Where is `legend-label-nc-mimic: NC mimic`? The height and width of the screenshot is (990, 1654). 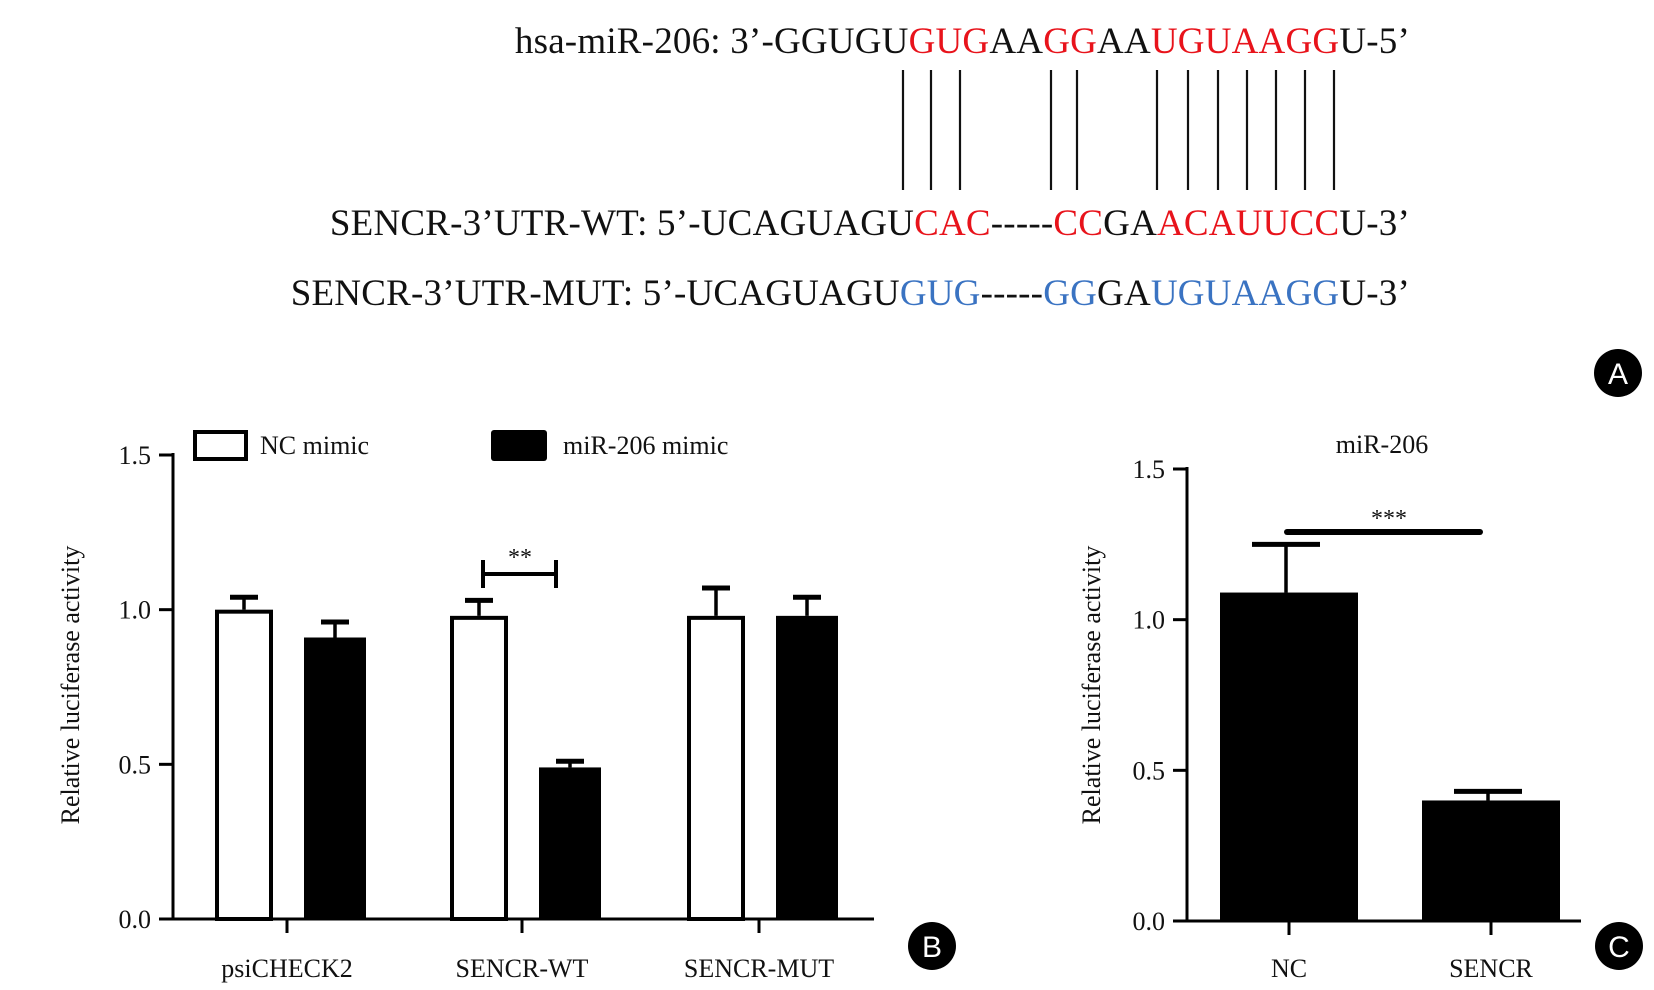 legend-label-nc-mimic: NC mimic is located at coordinates (314, 445).